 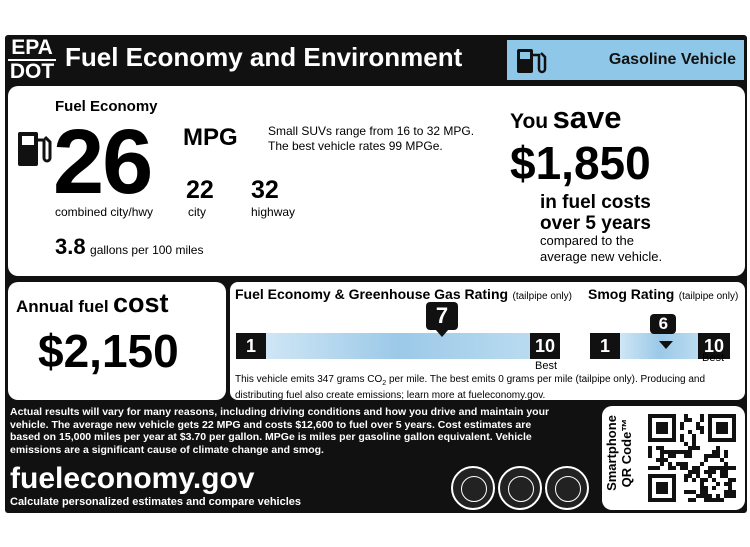 What do you see at coordinates (520, 488) in the screenshot?
I see `dot-seal-icon` at bounding box center [520, 488].